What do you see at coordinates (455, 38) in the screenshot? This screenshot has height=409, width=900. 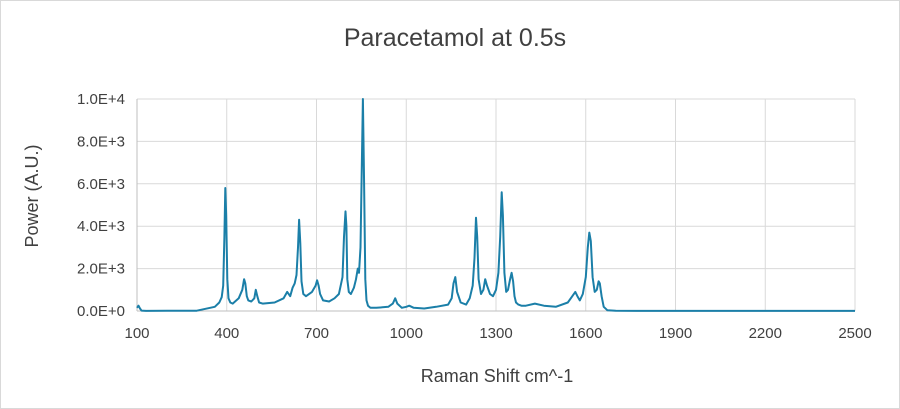 I see `chart-title: Paracetamol at 0.5s` at bounding box center [455, 38].